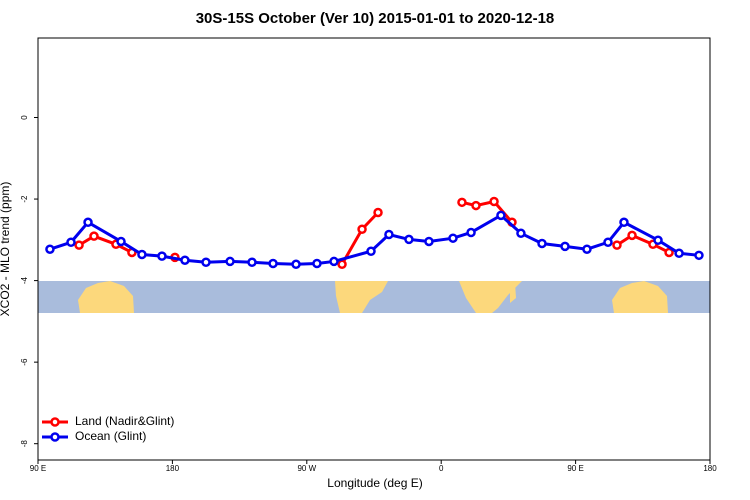  What do you see at coordinates (374, 297) in the screenshot?
I see `map-band` at bounding box center [374, 297].